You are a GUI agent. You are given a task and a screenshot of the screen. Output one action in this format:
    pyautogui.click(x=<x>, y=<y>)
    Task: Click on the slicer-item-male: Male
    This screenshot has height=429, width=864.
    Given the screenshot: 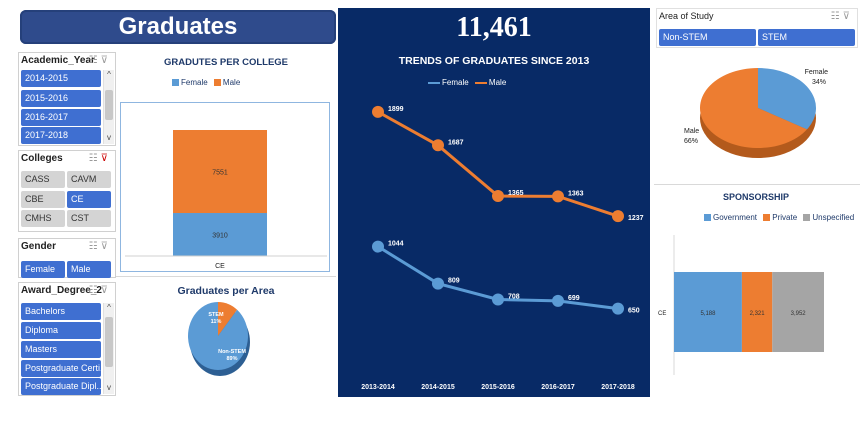 What is the action you would take?
    pyautogui.click(x=89, y=269)
    